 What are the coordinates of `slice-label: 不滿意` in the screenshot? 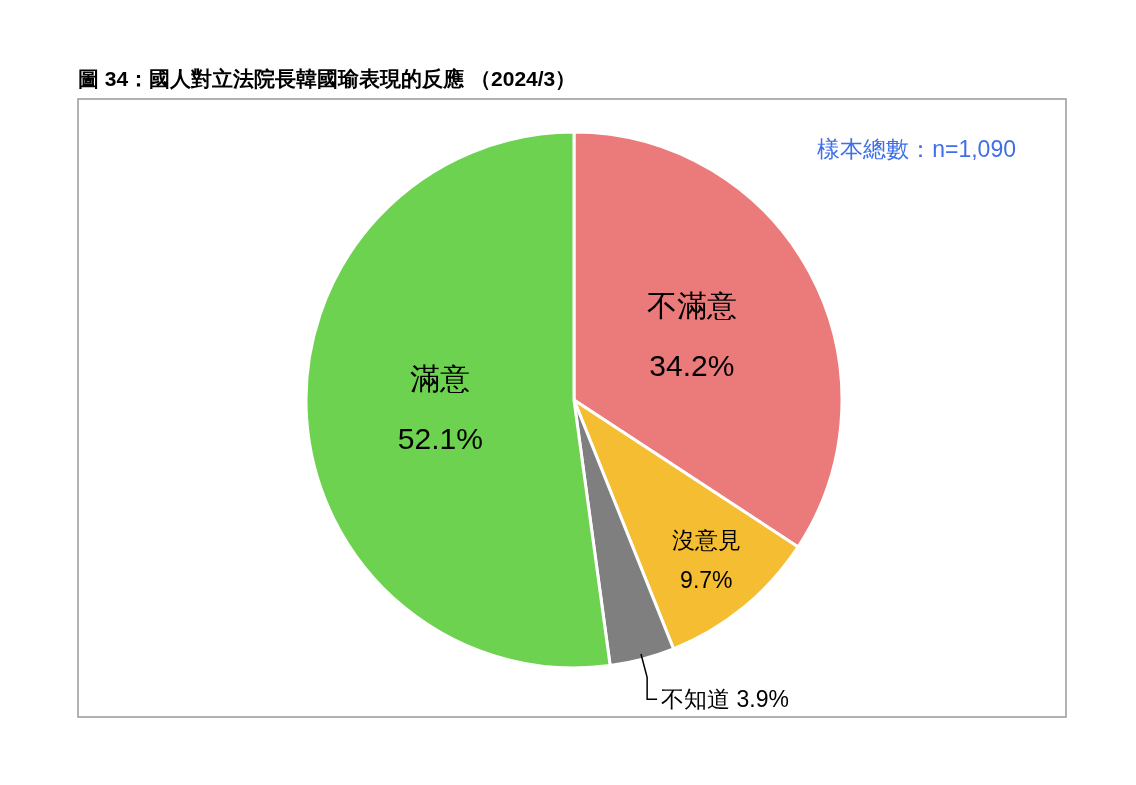 It's located at (691, 306).